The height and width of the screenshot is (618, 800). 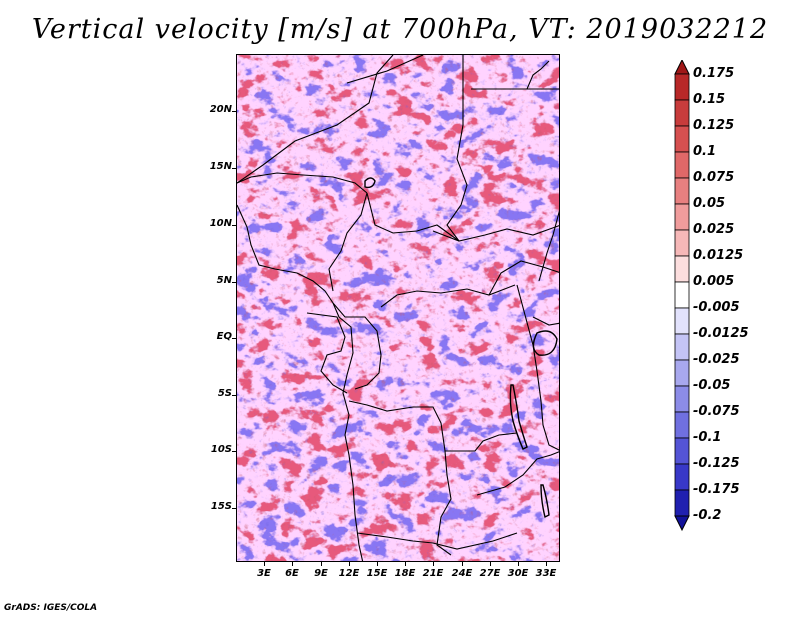 I want to click on lat-label: 10S, so click(x=221, y=449).